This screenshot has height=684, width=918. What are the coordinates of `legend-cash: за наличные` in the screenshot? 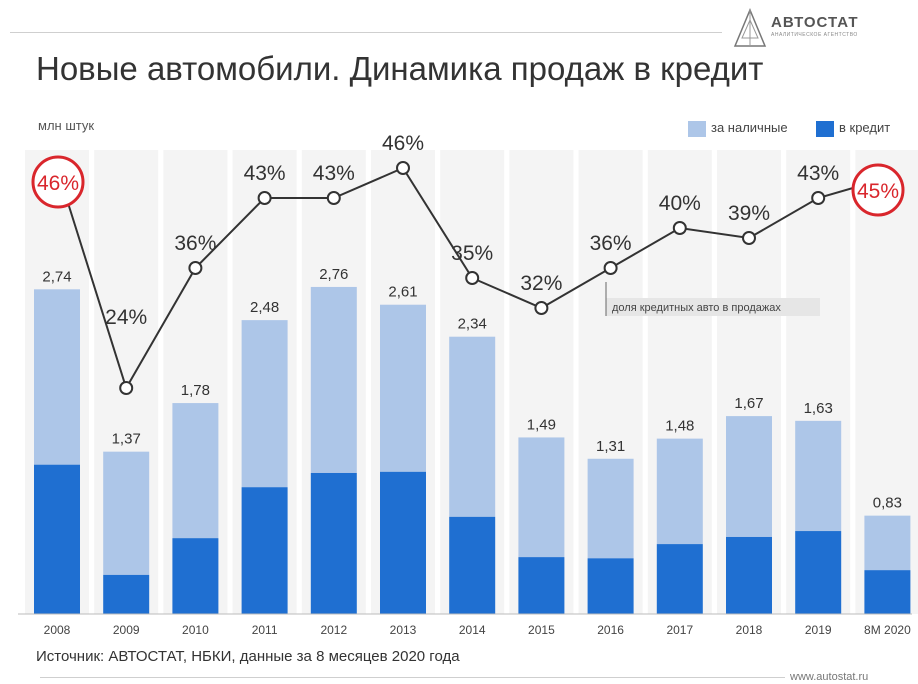 It's located at (738, 129).